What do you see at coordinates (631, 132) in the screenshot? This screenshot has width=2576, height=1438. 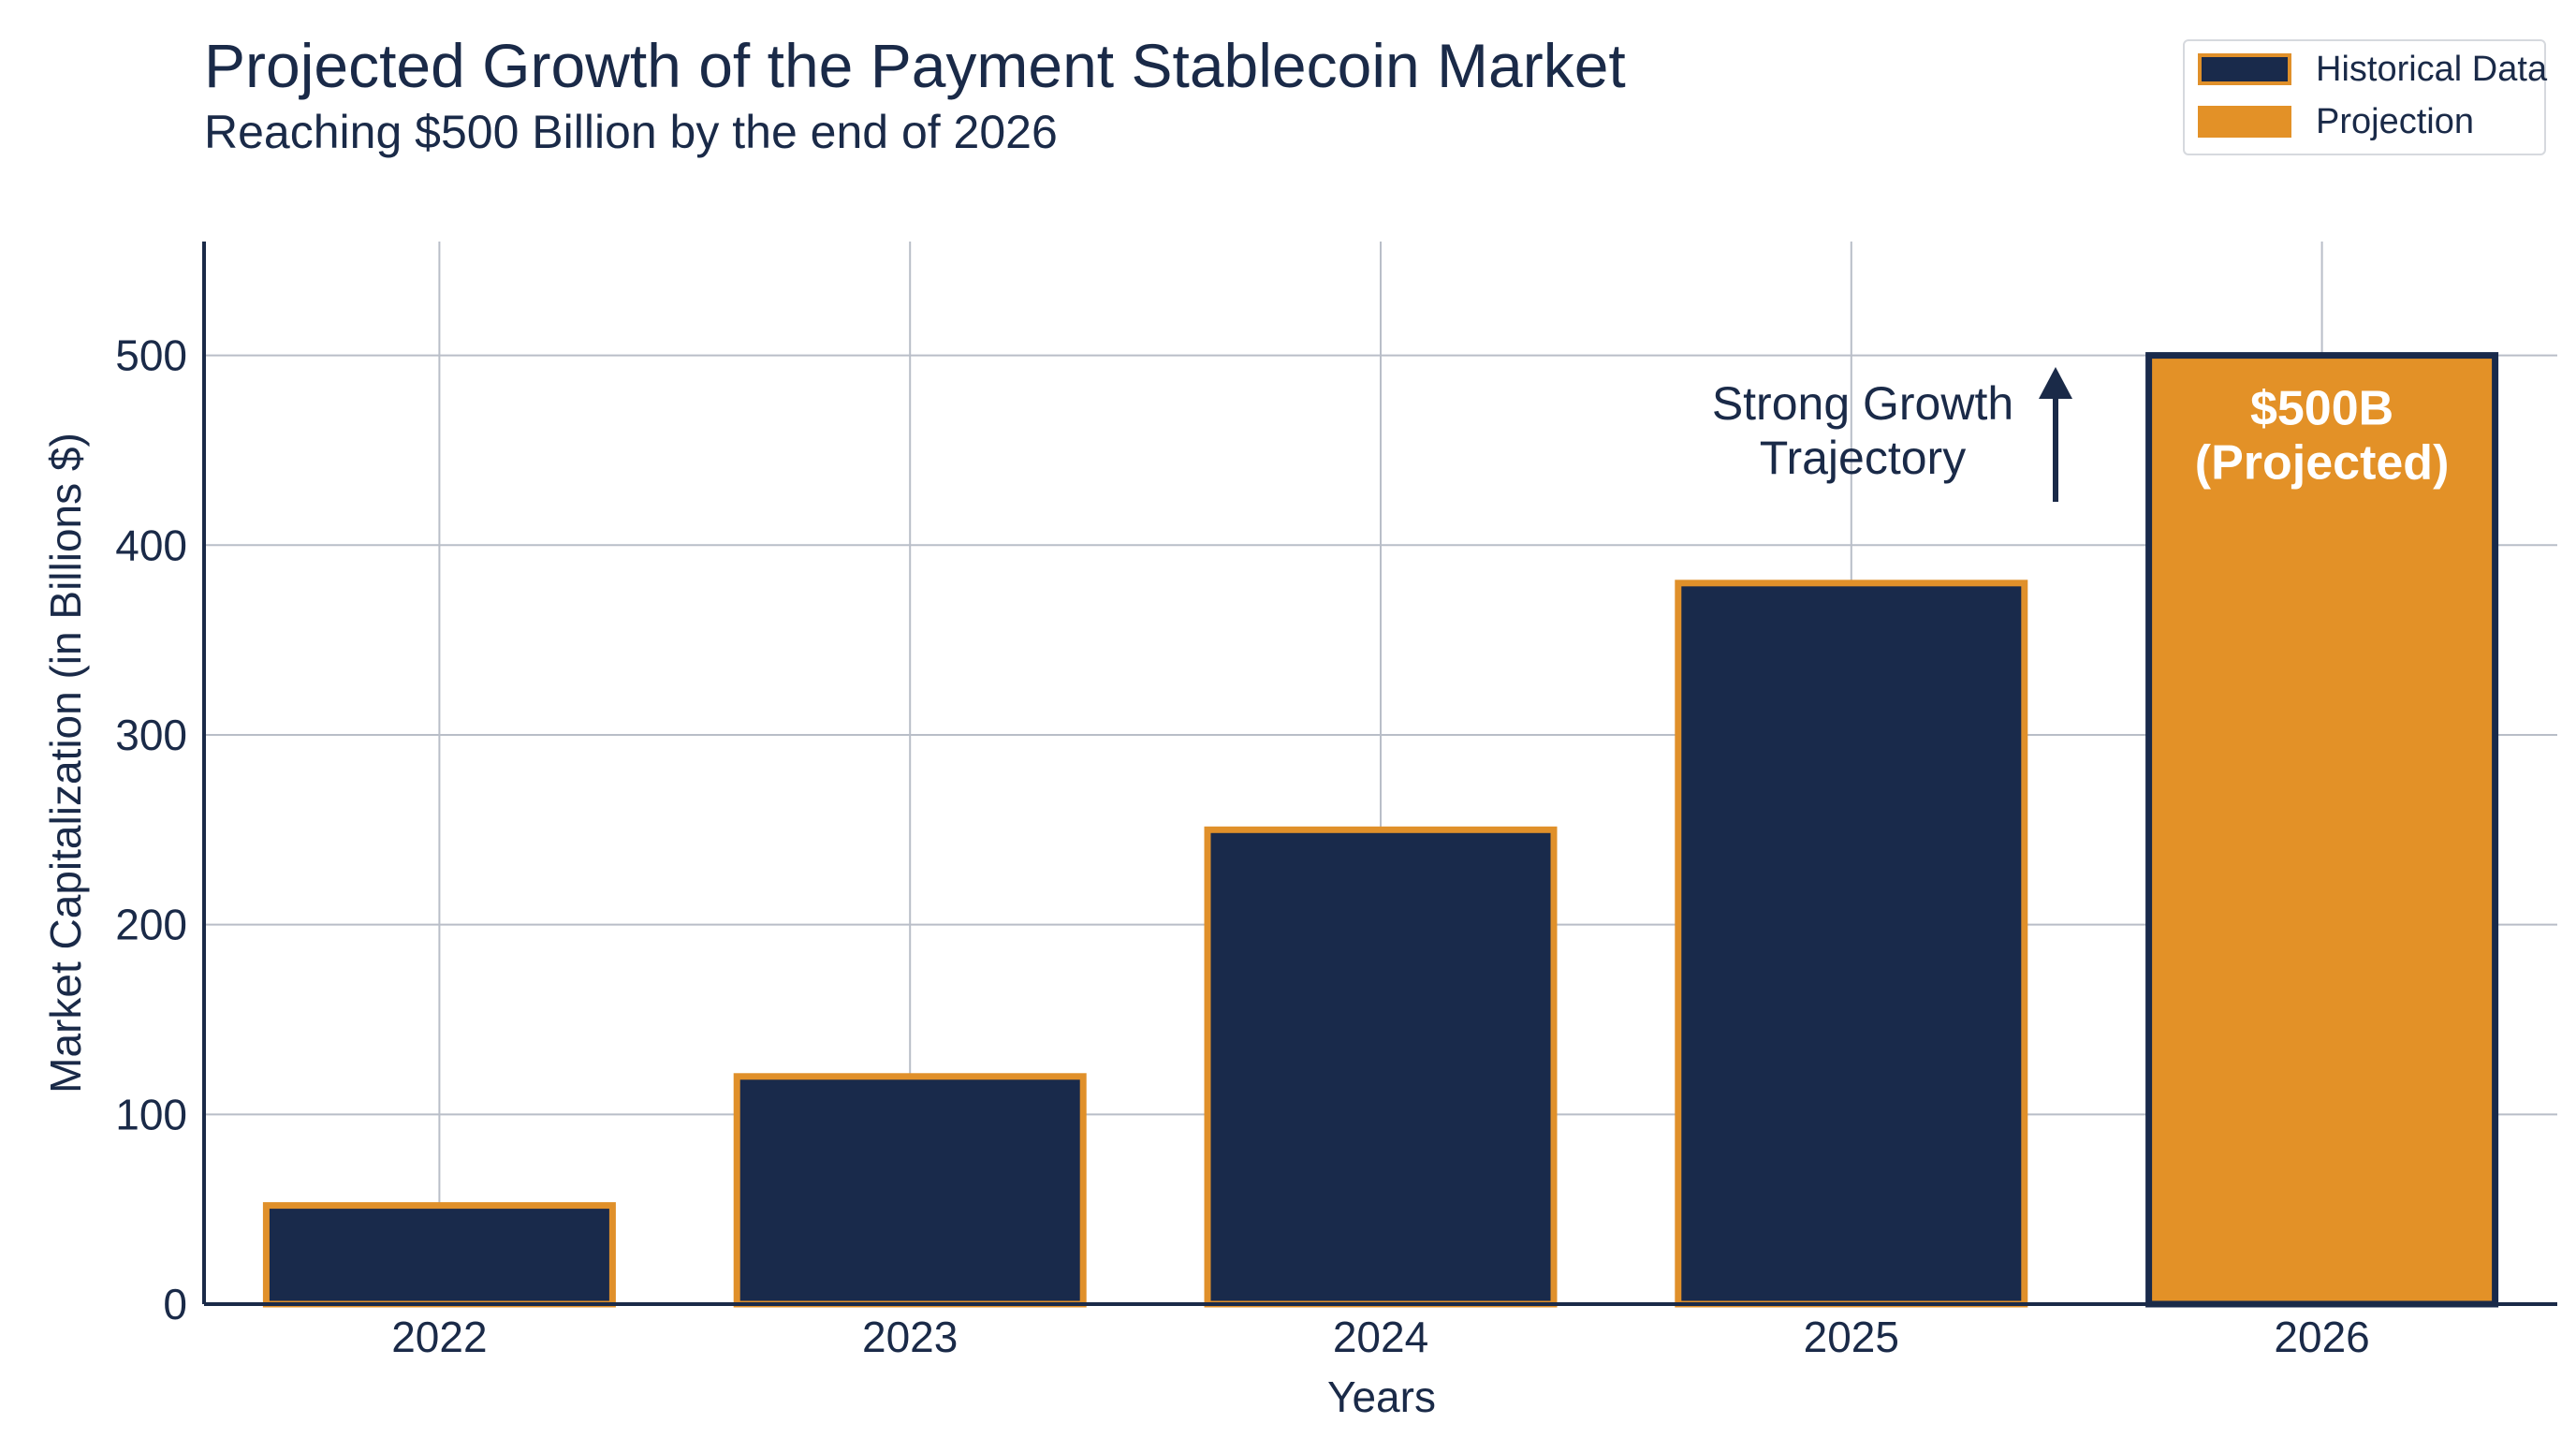 I see `chart-subtitle: Reaching $500 Billion by the end of 2026` at bounding box center [631, 132].